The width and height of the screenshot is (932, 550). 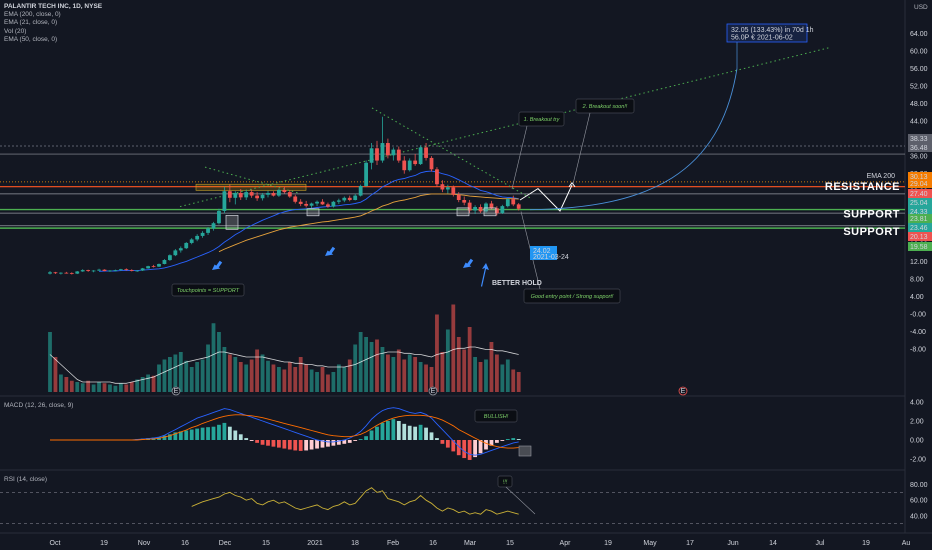 I want to click on macd-title: MACD (12, 26, close, 9), so click(x=39, y=405).